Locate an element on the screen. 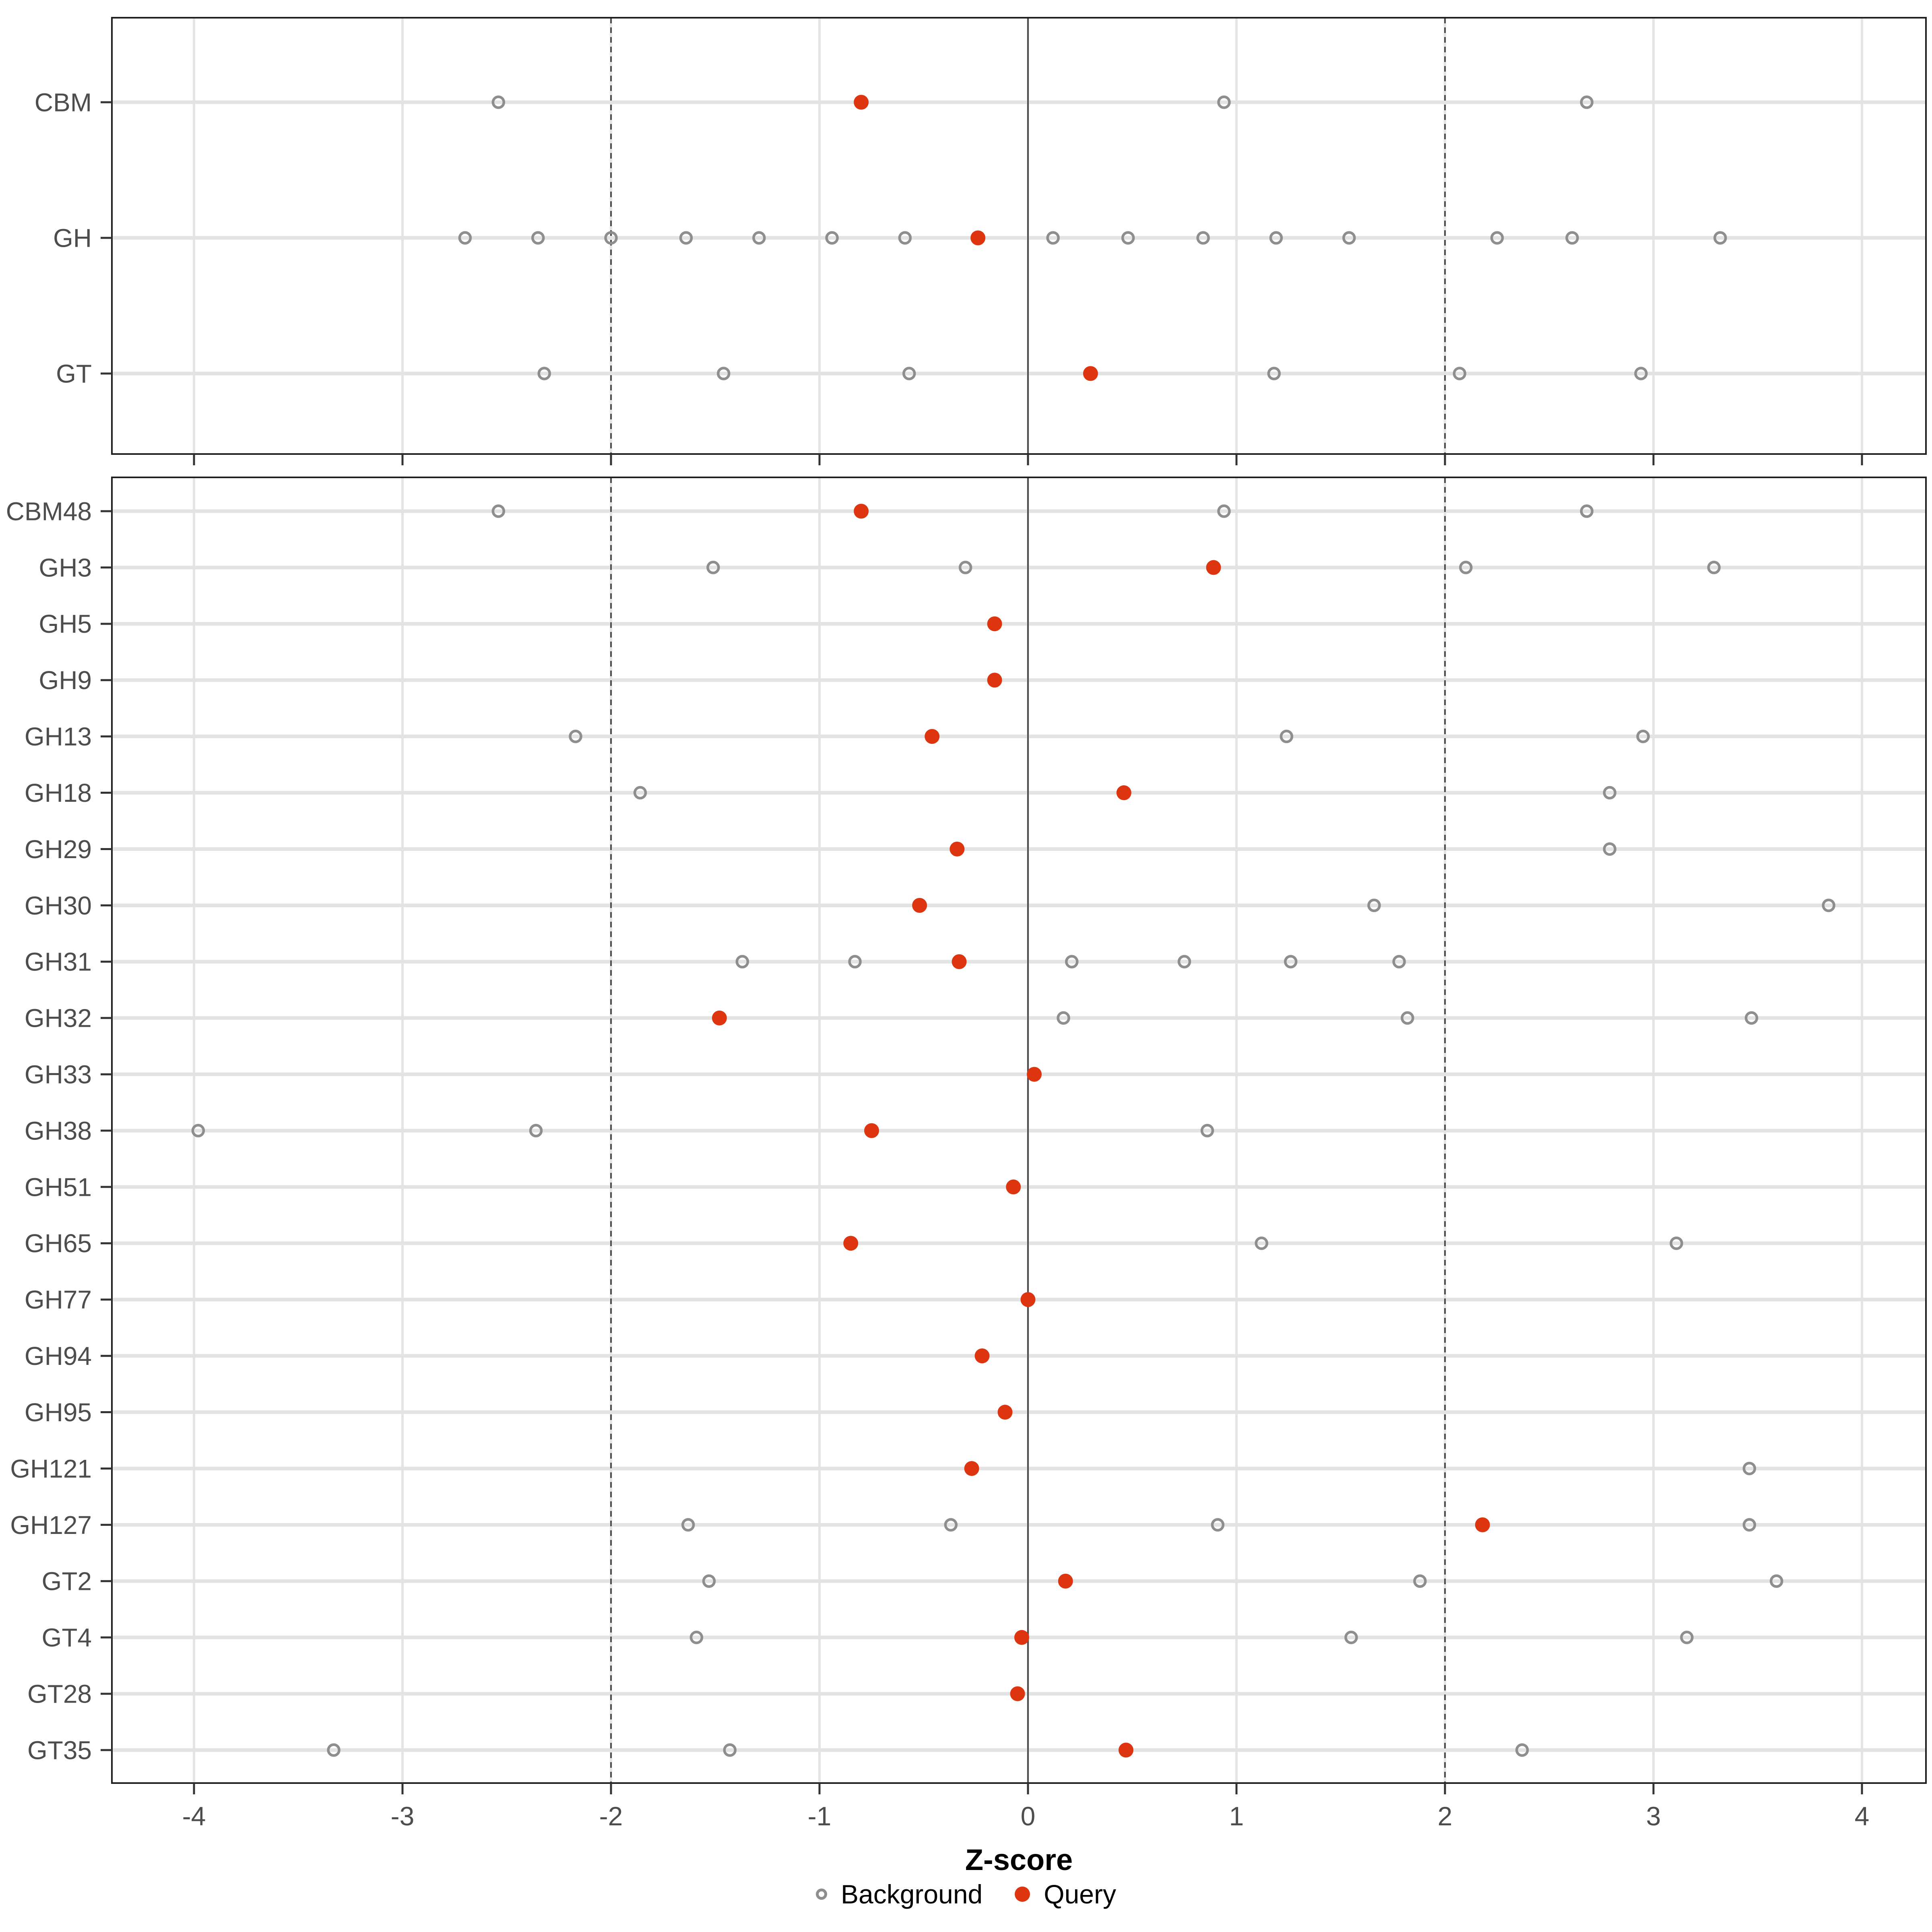 Image resolution: width=1932 pixels, height=1932 pixels. x-tick-label: 2 is located at coordinates (1445, 1816).